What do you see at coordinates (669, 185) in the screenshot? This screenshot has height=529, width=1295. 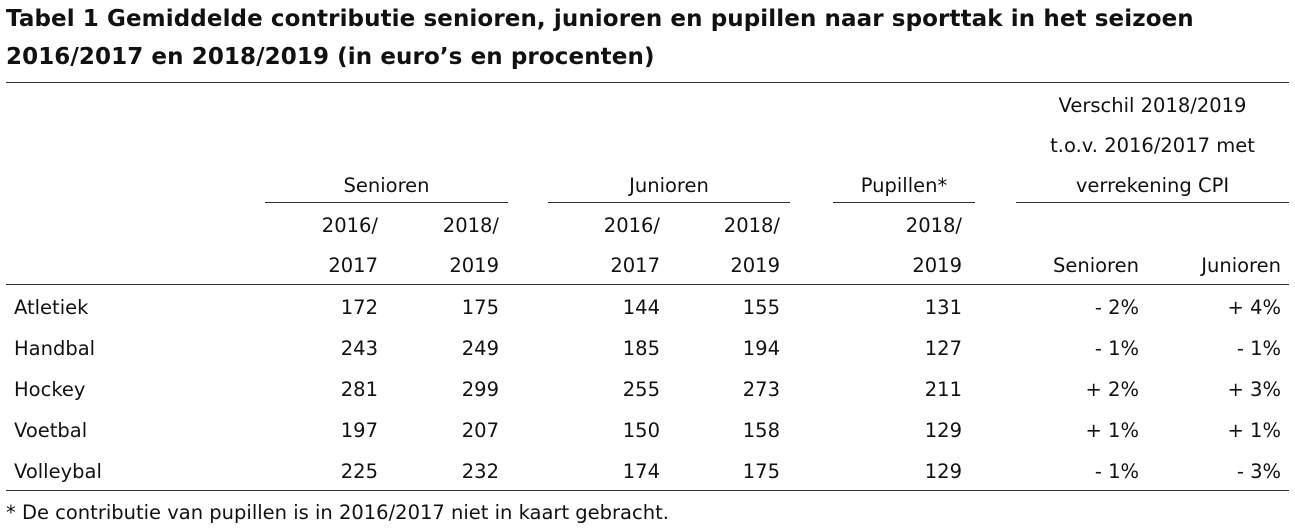 I see `group-header-junioren: Junioren` at bounding box center [669, 185].